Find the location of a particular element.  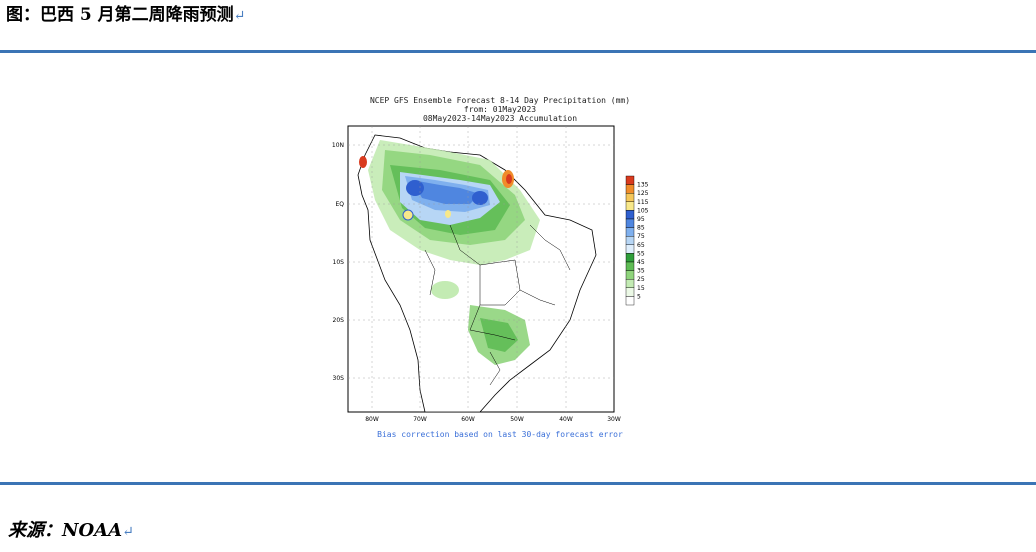

lon-label-30w: 30W is located at coordinates (614, 419).